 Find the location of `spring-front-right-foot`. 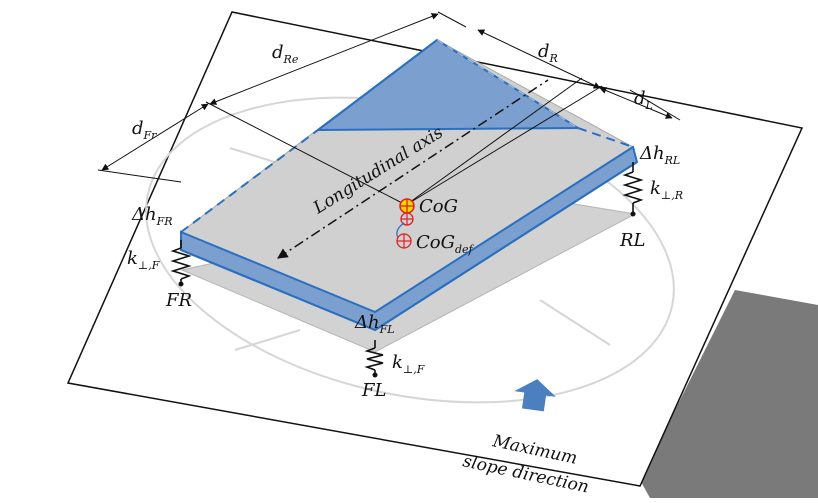

spring-front-right-foot is located at coordinates (181, 284).